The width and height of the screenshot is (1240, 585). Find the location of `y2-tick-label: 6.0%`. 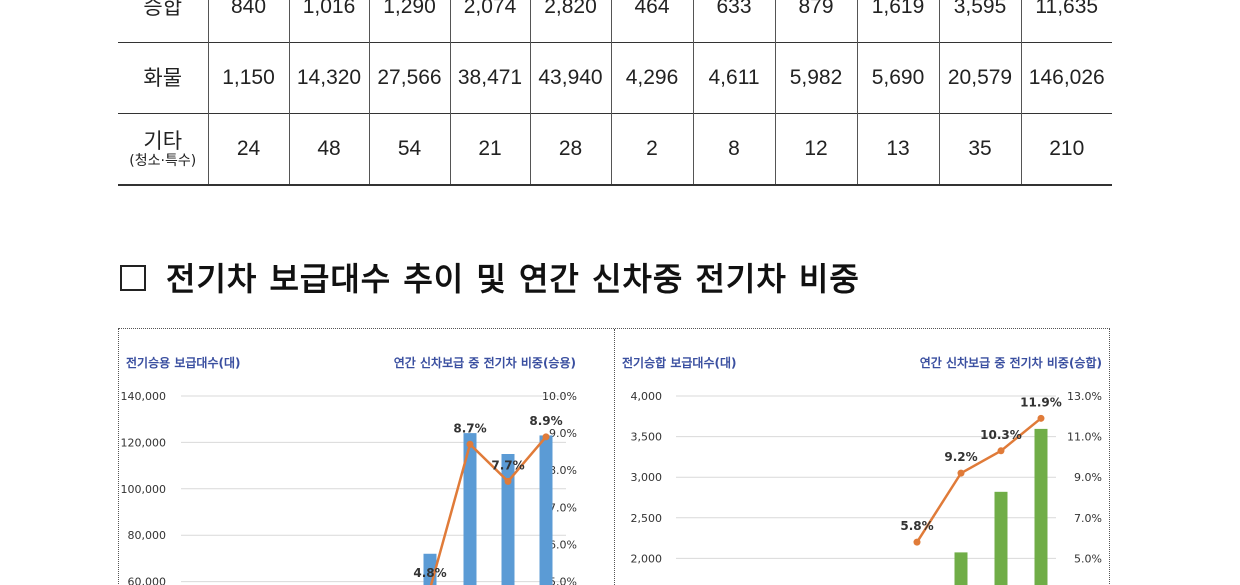

y2-tick-label: 6.0% is located at coordinates (563, 544).